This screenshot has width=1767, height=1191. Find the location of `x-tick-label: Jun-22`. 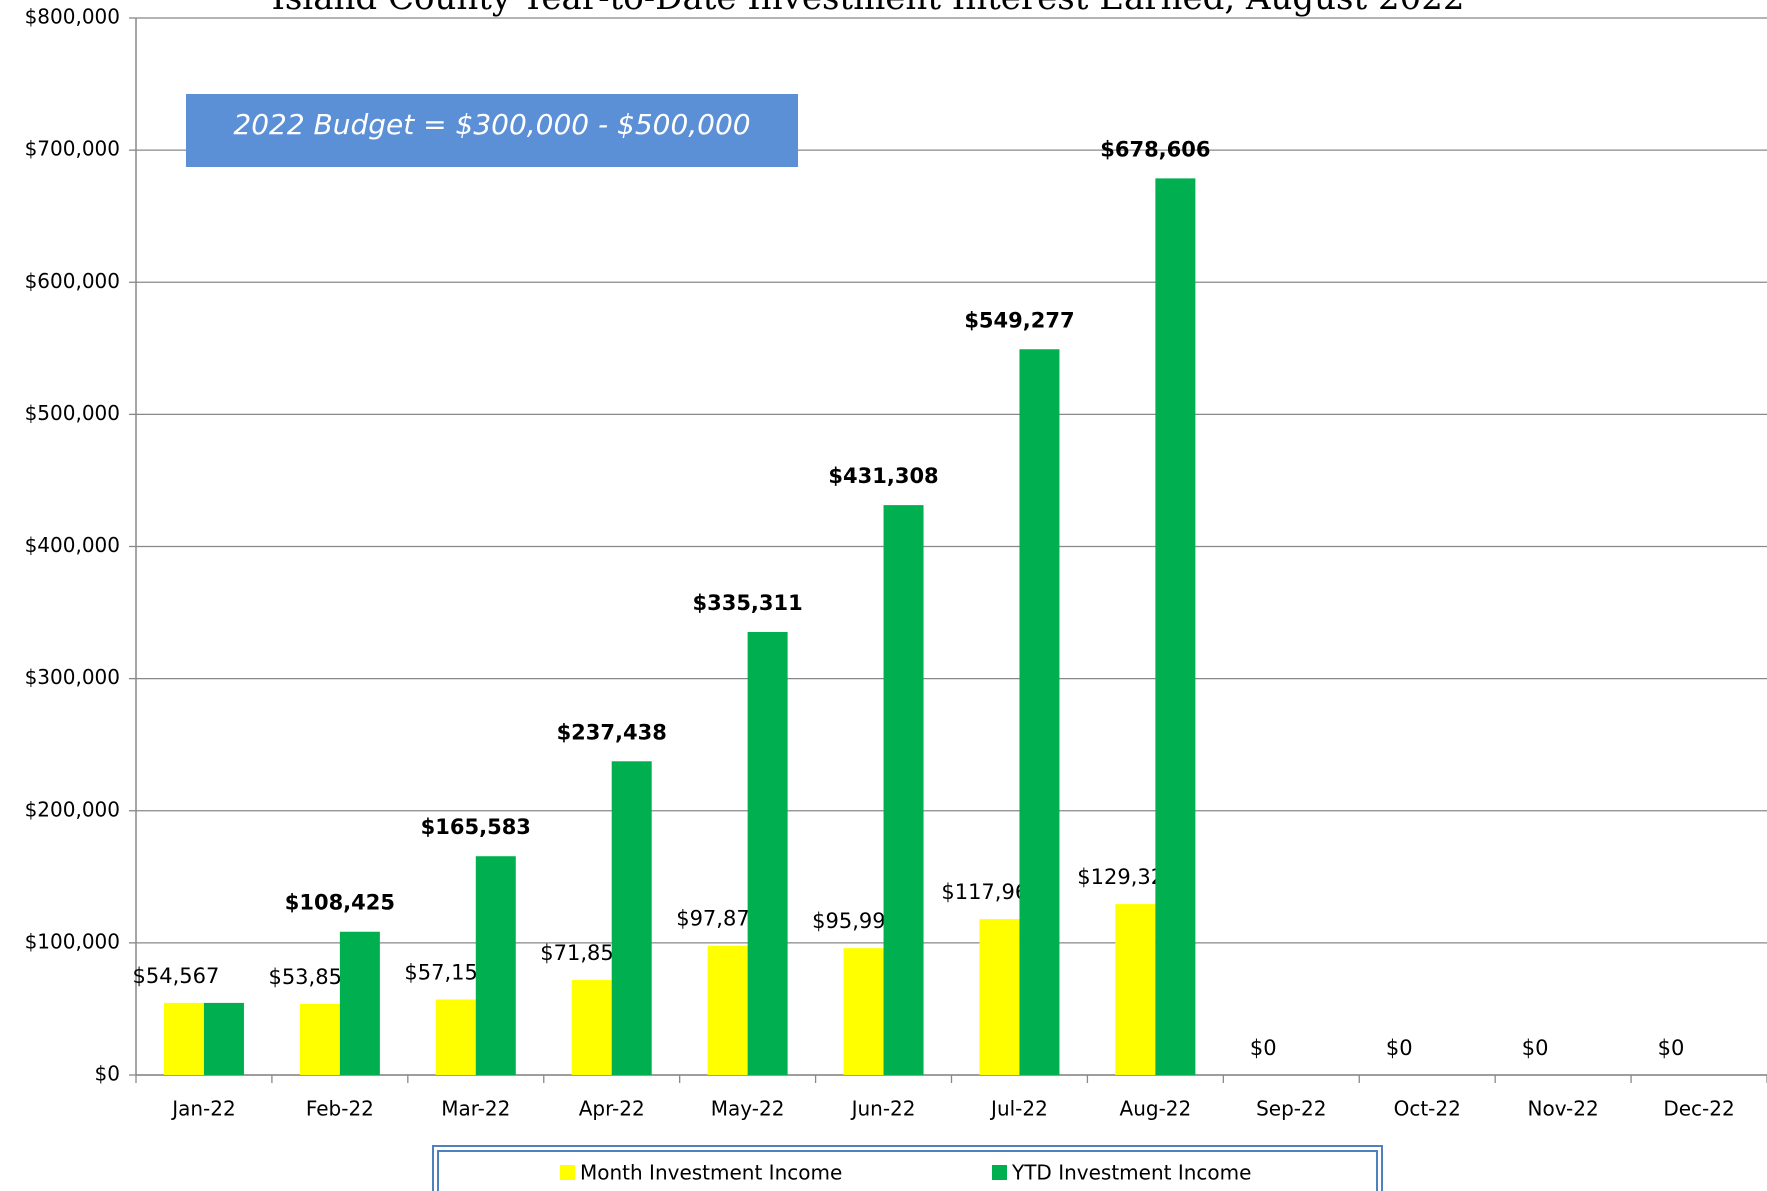

x-tick-label: Jun-22 is located at coordinates (883, 1109).